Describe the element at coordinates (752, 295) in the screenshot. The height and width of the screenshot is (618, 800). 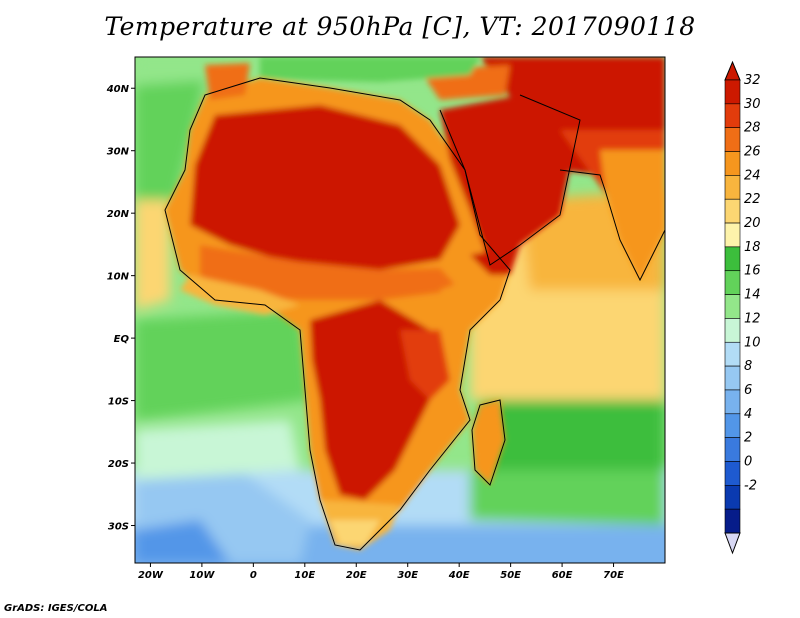
I see `colorbar-label: 14` at that location.